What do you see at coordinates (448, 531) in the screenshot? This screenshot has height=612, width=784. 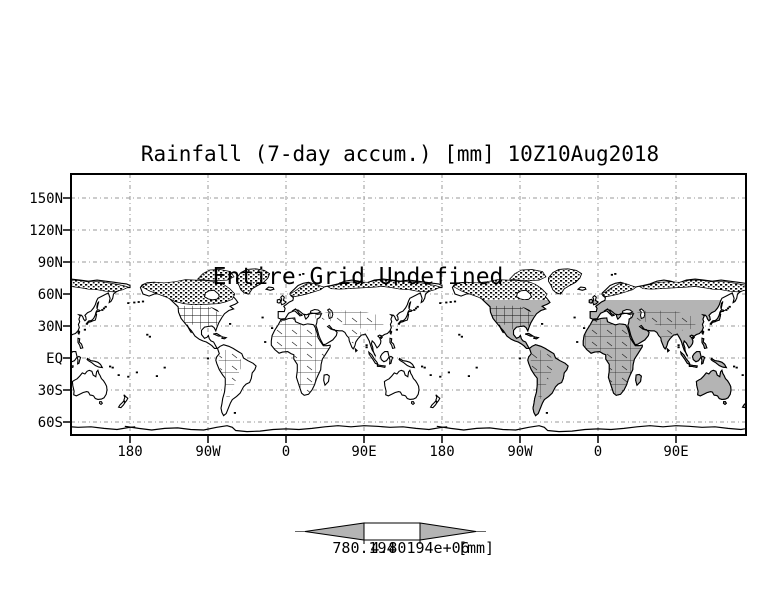 I see `colorbar-right-arrow` at bounding box center [448, 531].